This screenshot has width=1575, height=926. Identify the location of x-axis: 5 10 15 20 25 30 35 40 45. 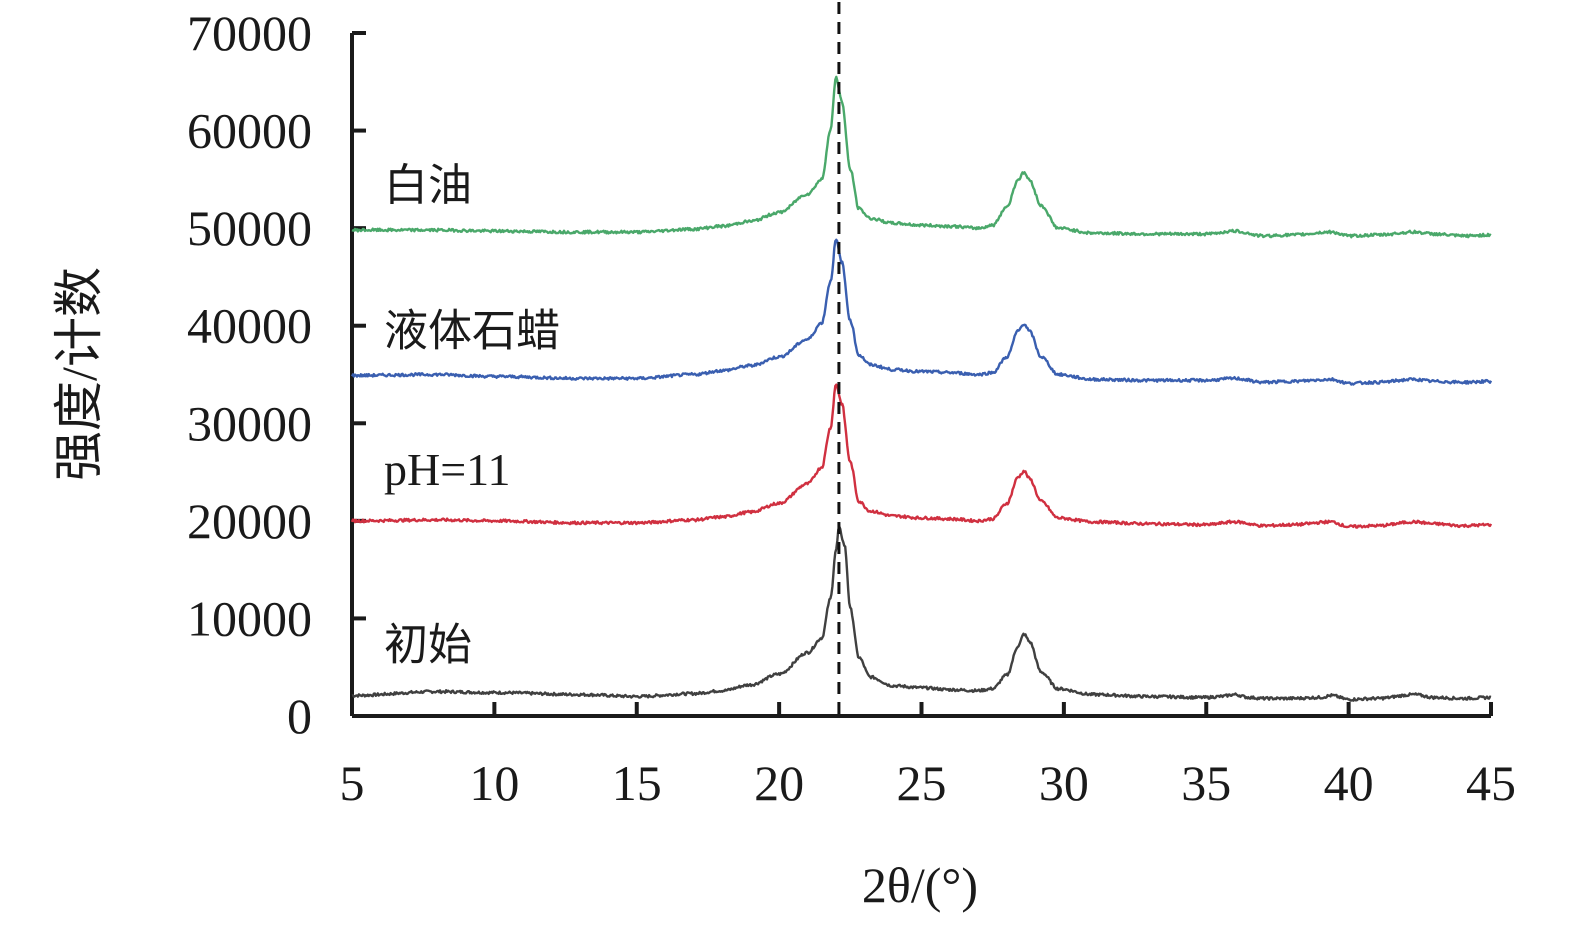
(928, 756).